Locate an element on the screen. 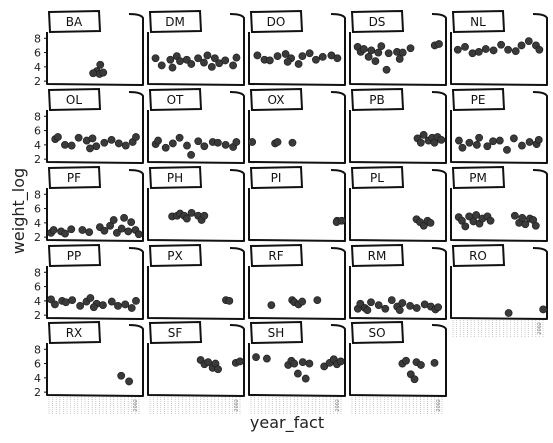 This screenshot has width=553, height=443. strip-label: RF is located at coordinates (275, 256).